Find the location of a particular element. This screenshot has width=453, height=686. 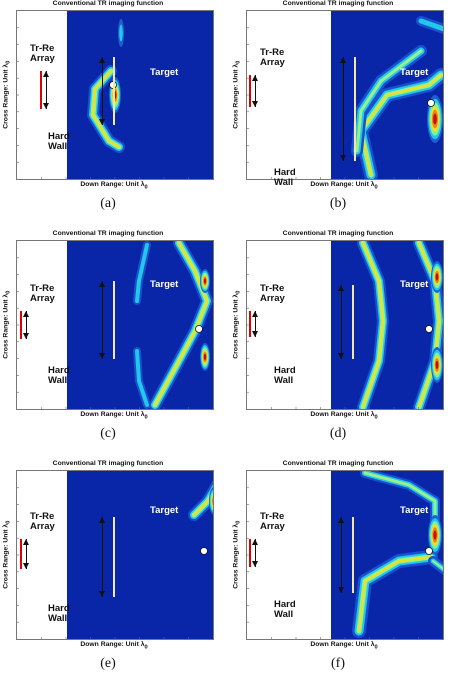

sidelobe-layer is located at coordinates (121, 33).